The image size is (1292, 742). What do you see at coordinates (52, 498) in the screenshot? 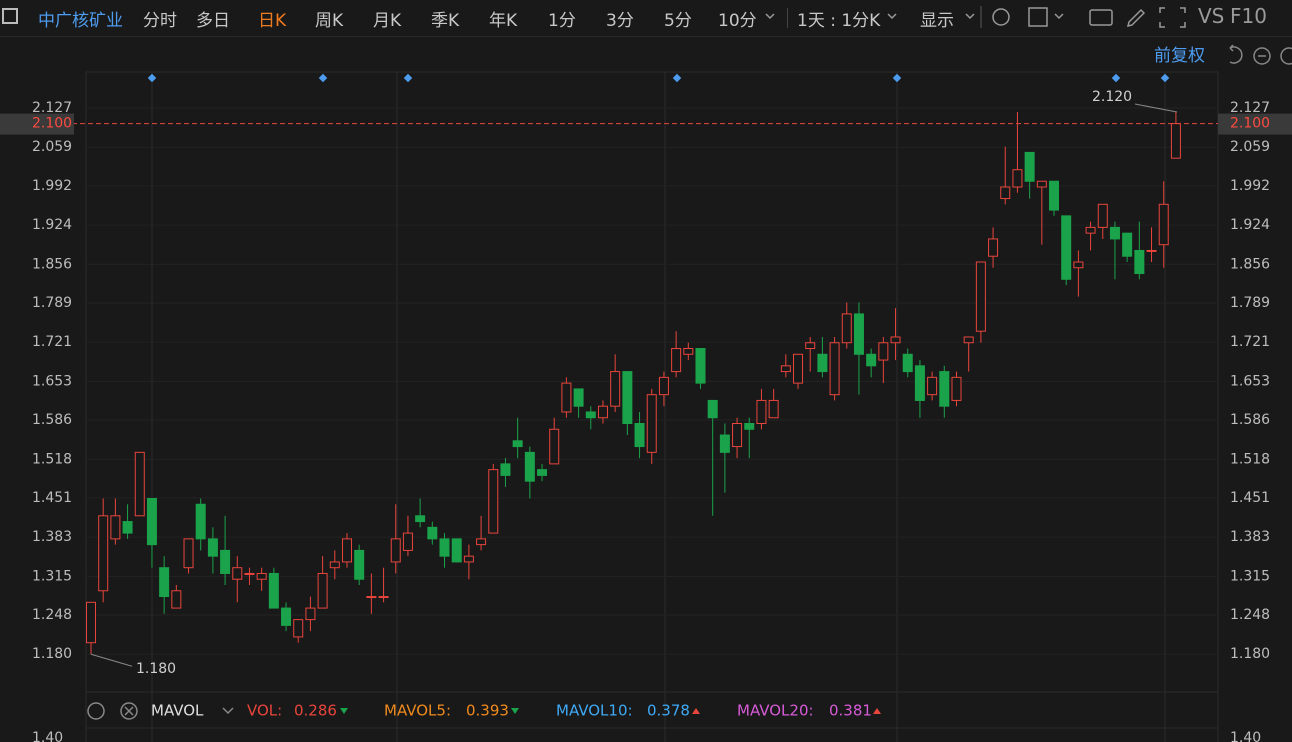
I see `y-tick-label: 1.451` at bounding box center [52, 498].